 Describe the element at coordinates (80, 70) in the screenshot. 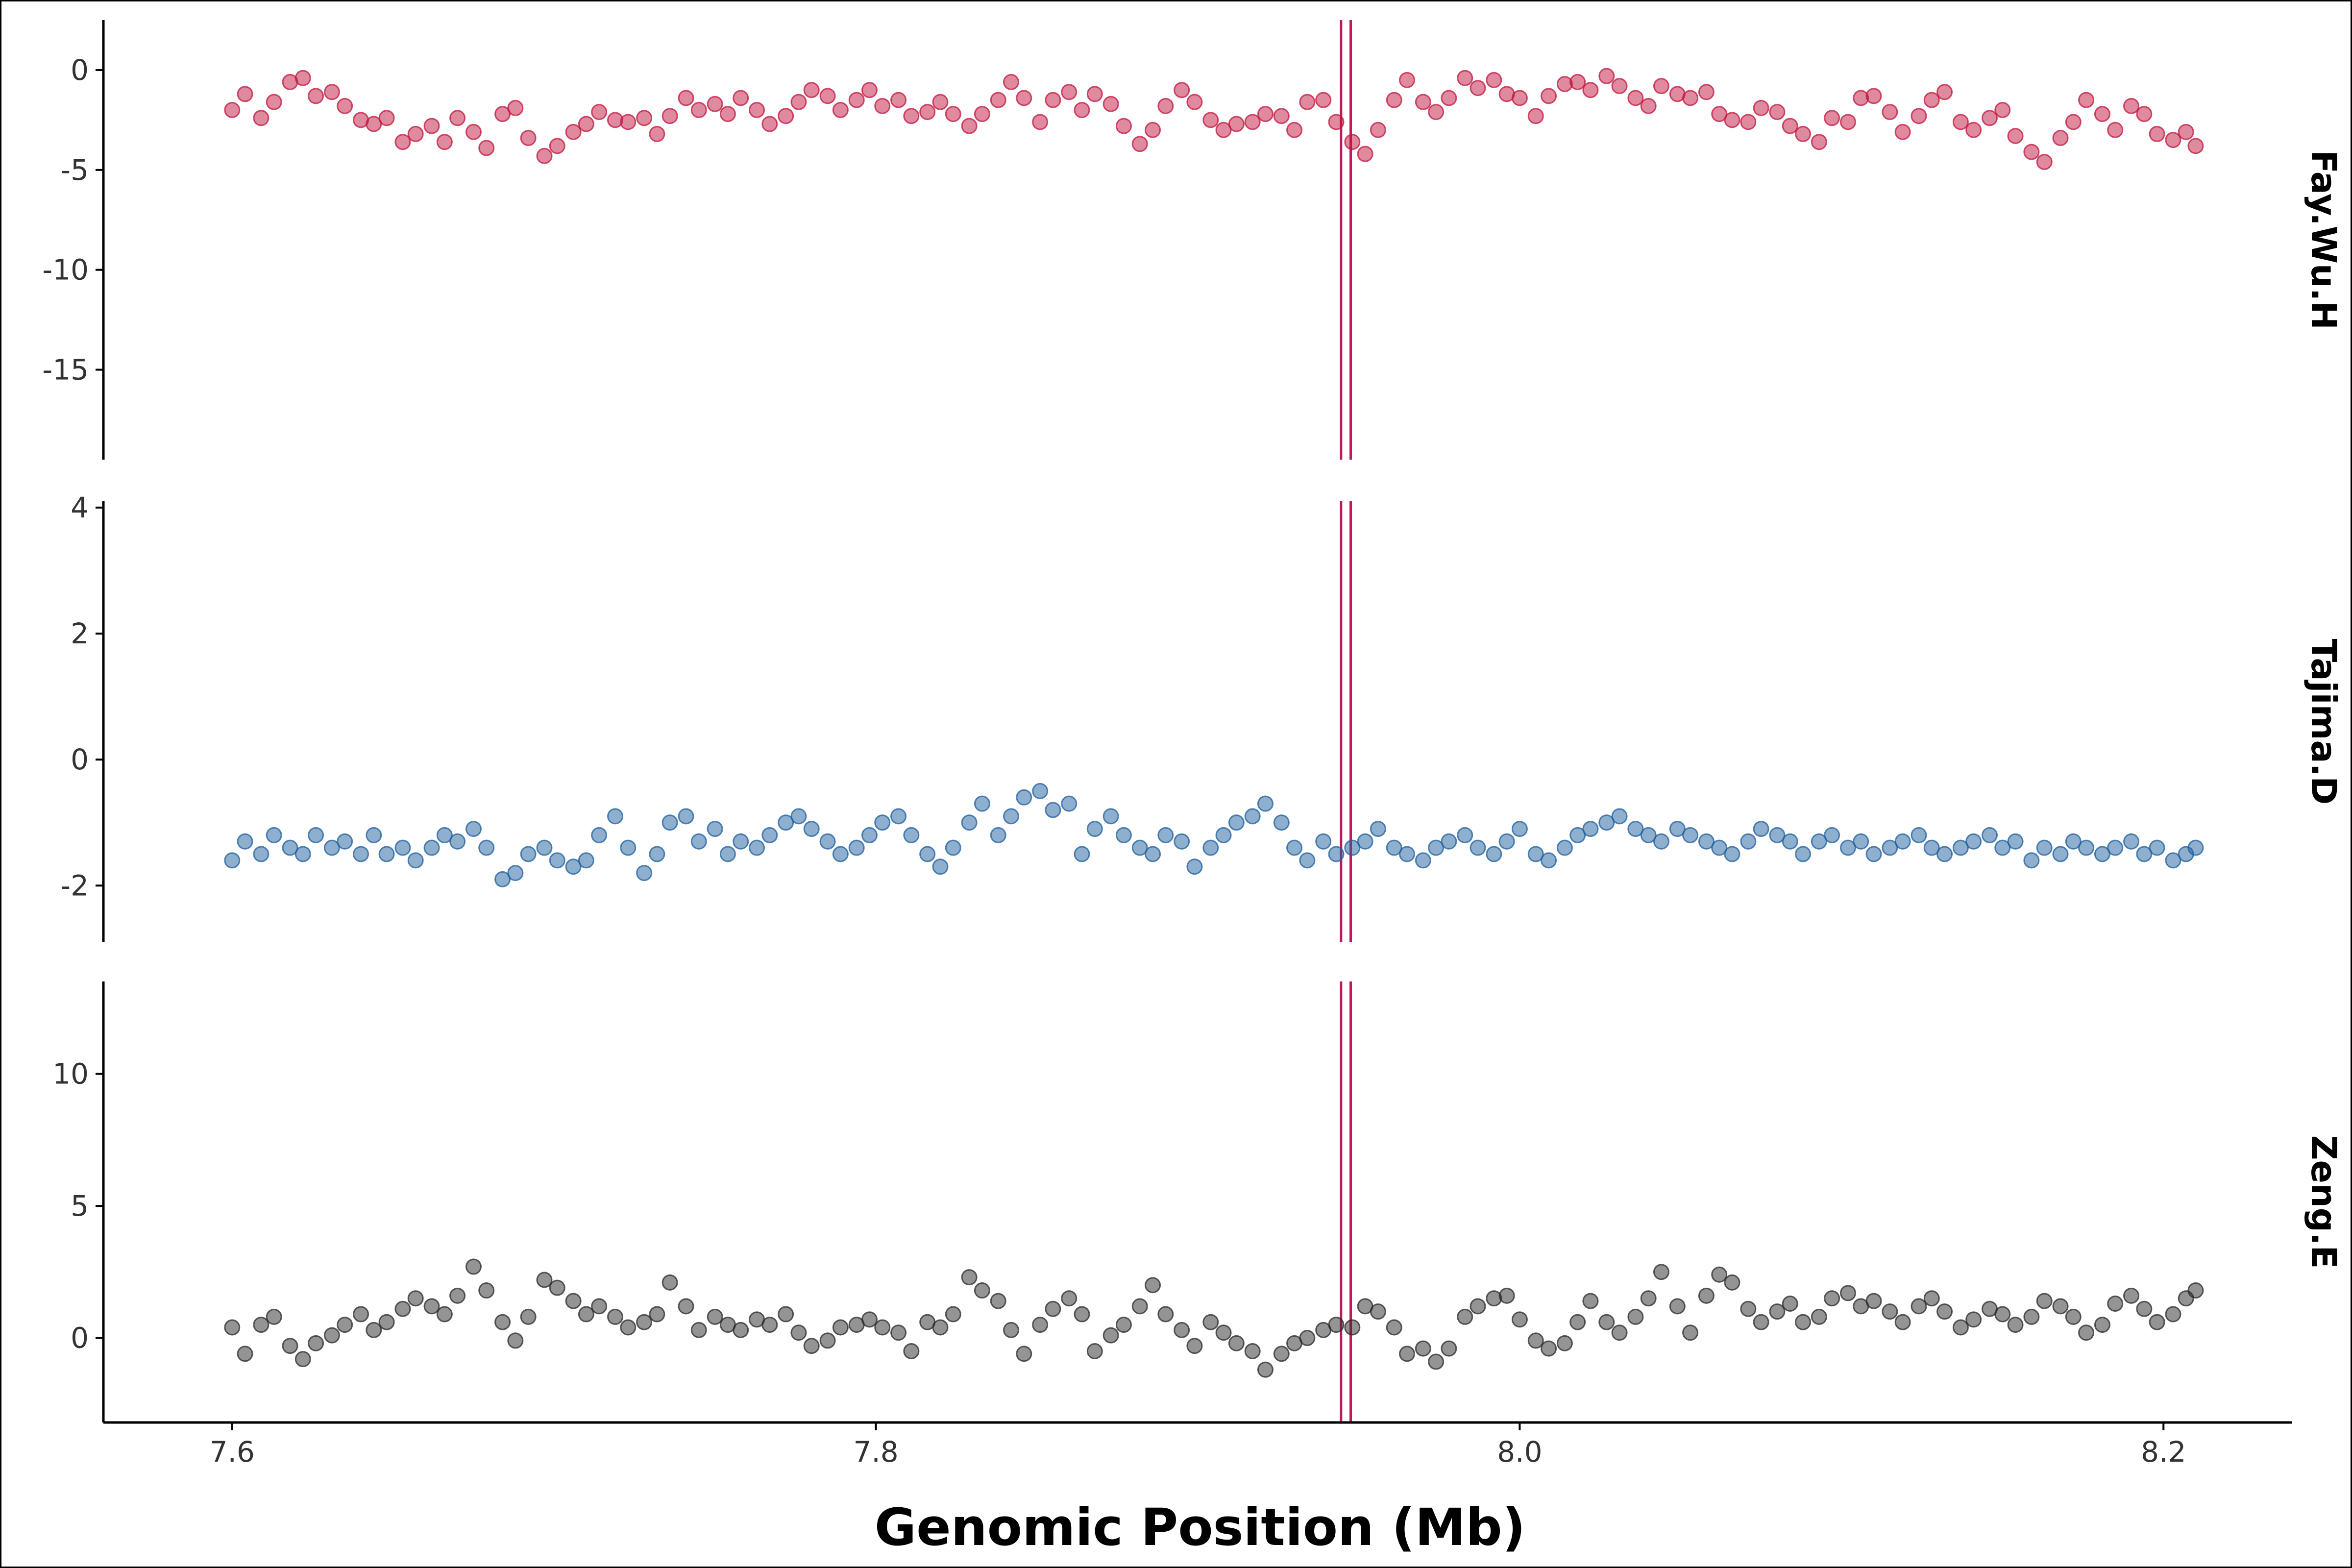

I see `y-tick-label-fay-wu-h: 0` at that location.